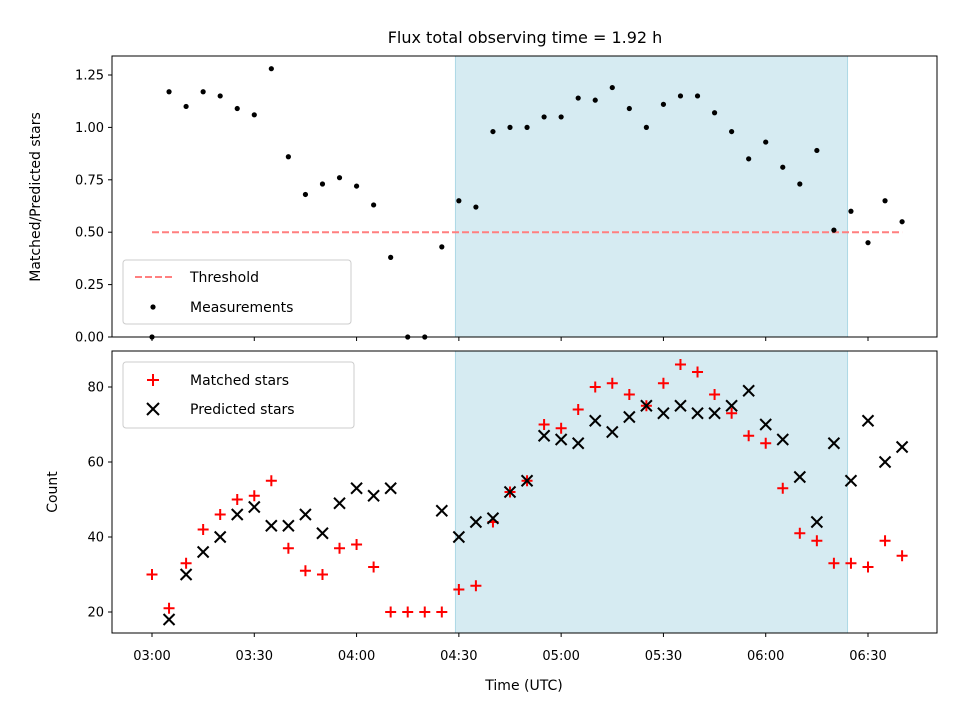 The width and height of the screenshot is (960, 720). Describe the element at coordinates (89, 233) in the screenshot. I see `top-y-tick-label: 0.50` at that location.